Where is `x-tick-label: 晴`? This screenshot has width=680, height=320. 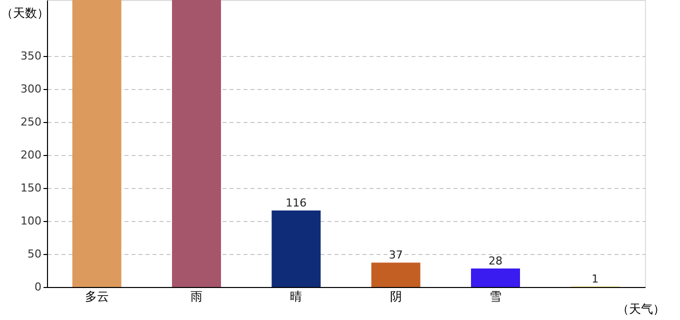 x-tick-label: 晴 is located at coordinates (296, 297).